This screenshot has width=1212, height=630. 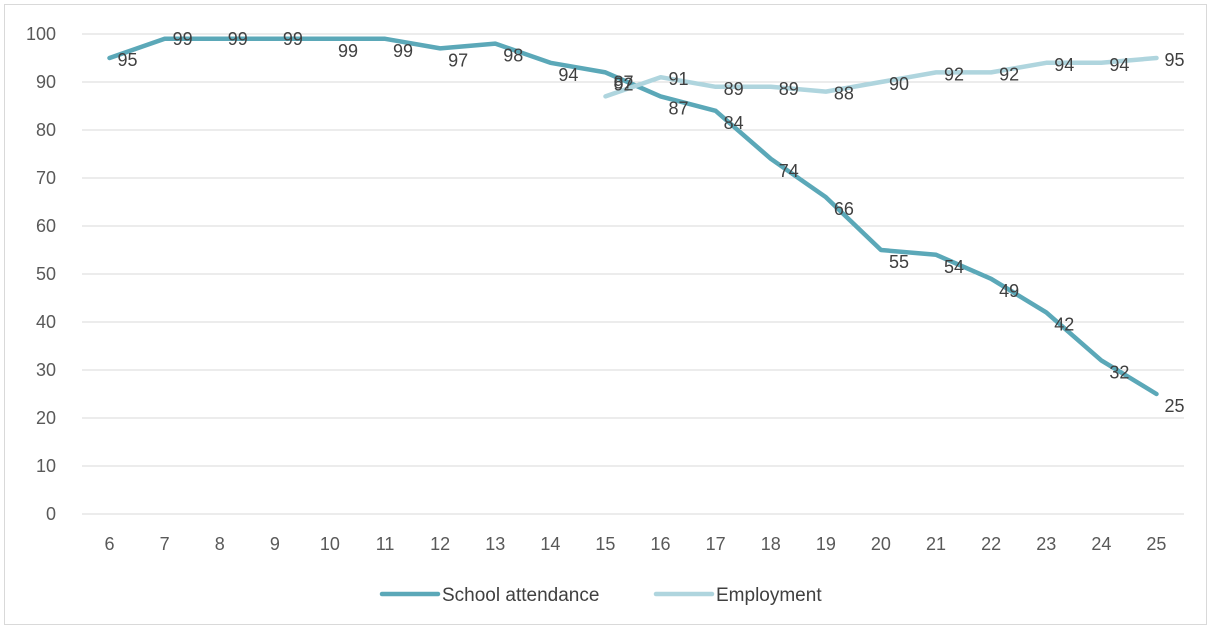 What do you see at coordinates (881, 77) in the screenshot?
I see `series-line-employment` at bounding box center [881, 77].